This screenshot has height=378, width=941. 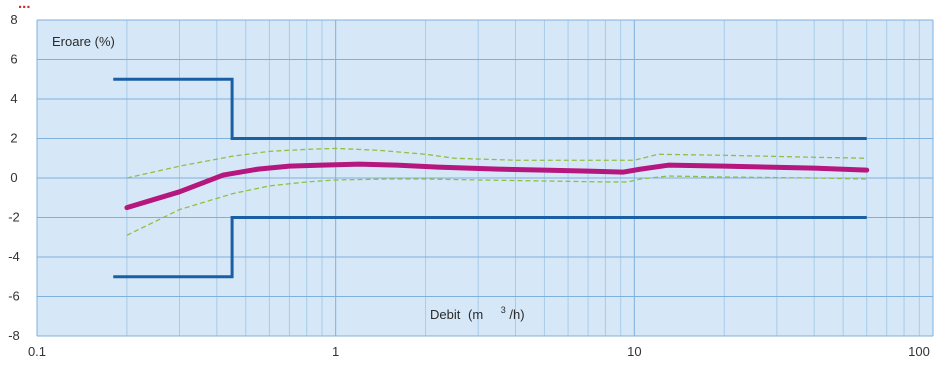 What do you see at coordinates (14, 256) in the screenshot?
I see `y-tick-label: -4` at bounding box center [14, 256].